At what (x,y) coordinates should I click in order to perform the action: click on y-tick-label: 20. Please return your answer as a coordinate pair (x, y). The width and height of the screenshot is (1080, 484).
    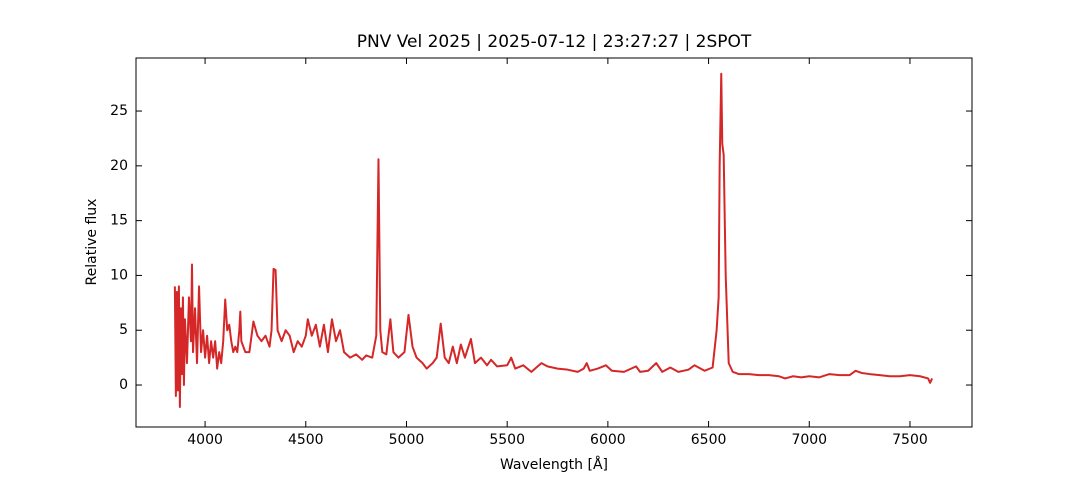
    Looking at the image, I should click on (119, 166).